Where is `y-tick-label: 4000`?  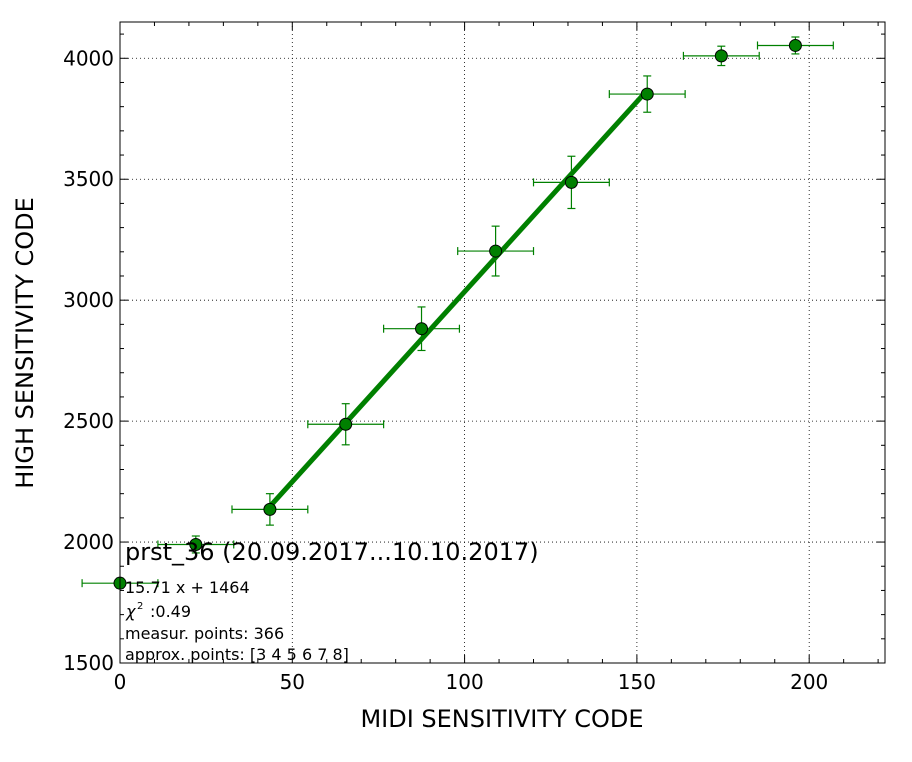 y-tick-label: 4000 is located at coordinates (88, 58).